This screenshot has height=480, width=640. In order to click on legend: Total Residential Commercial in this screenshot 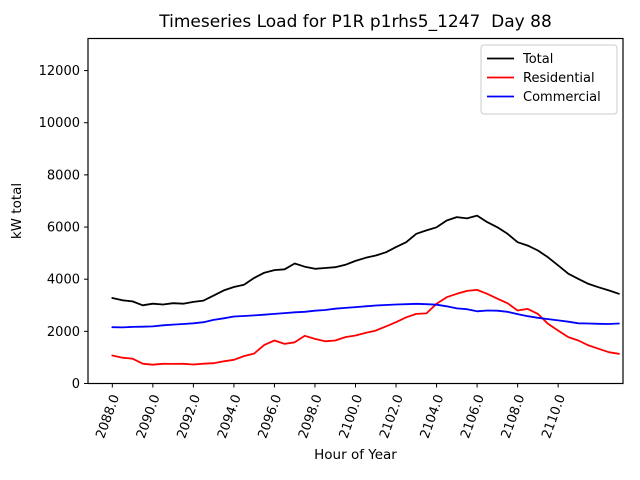, I will do `click(549, 79)`.